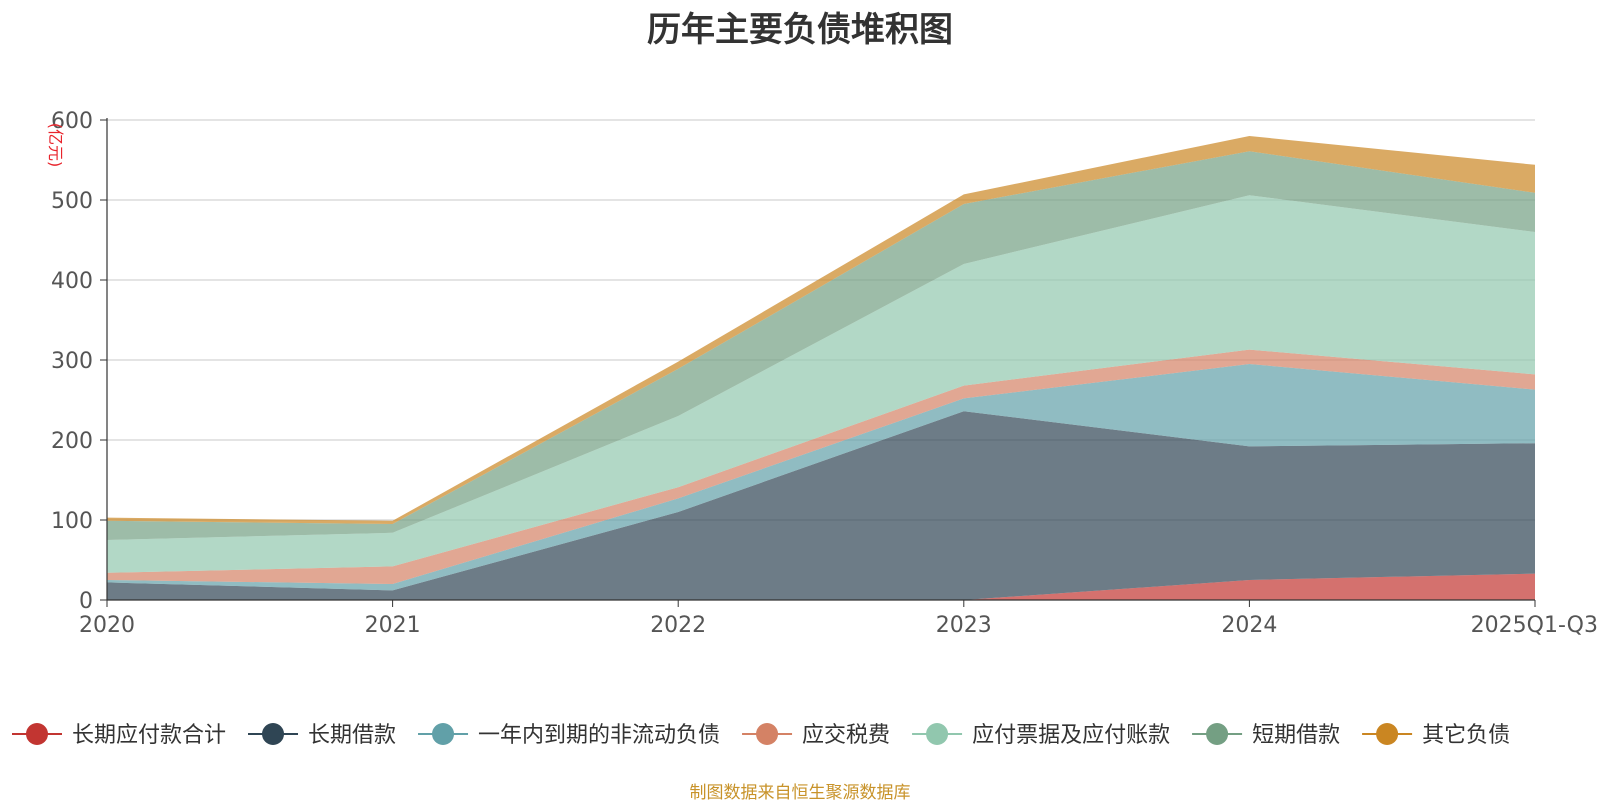  Describe the element at coordinates (72, 361) in the screenshot. I see `y-tick-label: 300` at that location.